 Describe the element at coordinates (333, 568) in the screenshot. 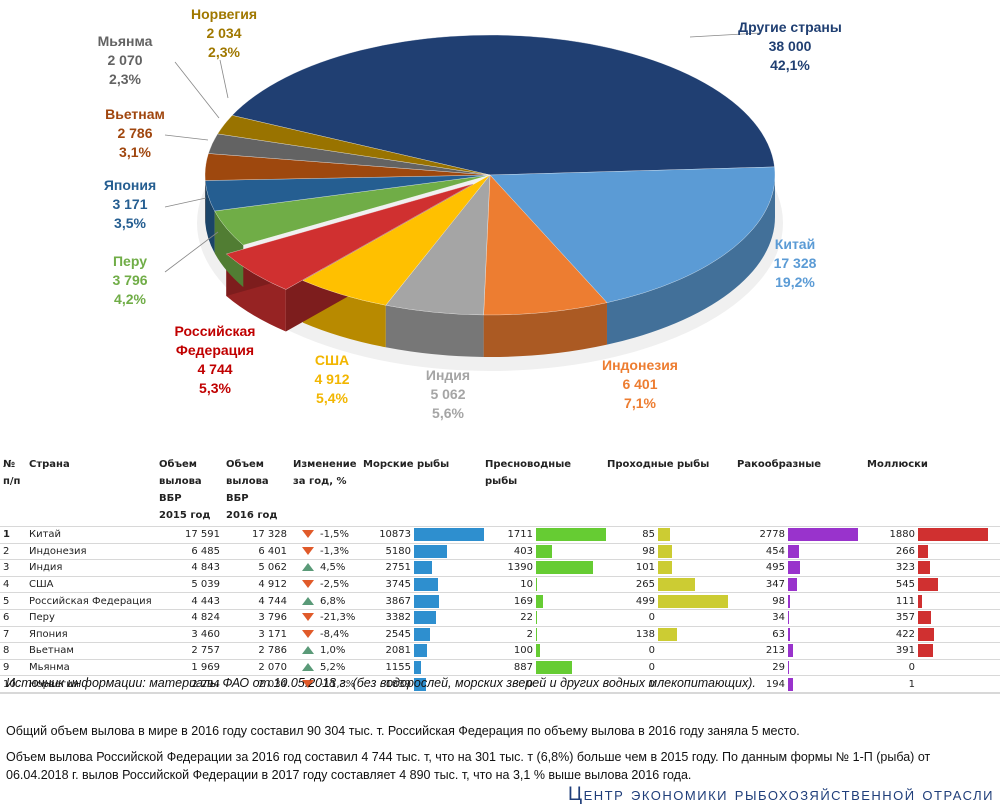

I see `change-value: 4,5%` at that location.